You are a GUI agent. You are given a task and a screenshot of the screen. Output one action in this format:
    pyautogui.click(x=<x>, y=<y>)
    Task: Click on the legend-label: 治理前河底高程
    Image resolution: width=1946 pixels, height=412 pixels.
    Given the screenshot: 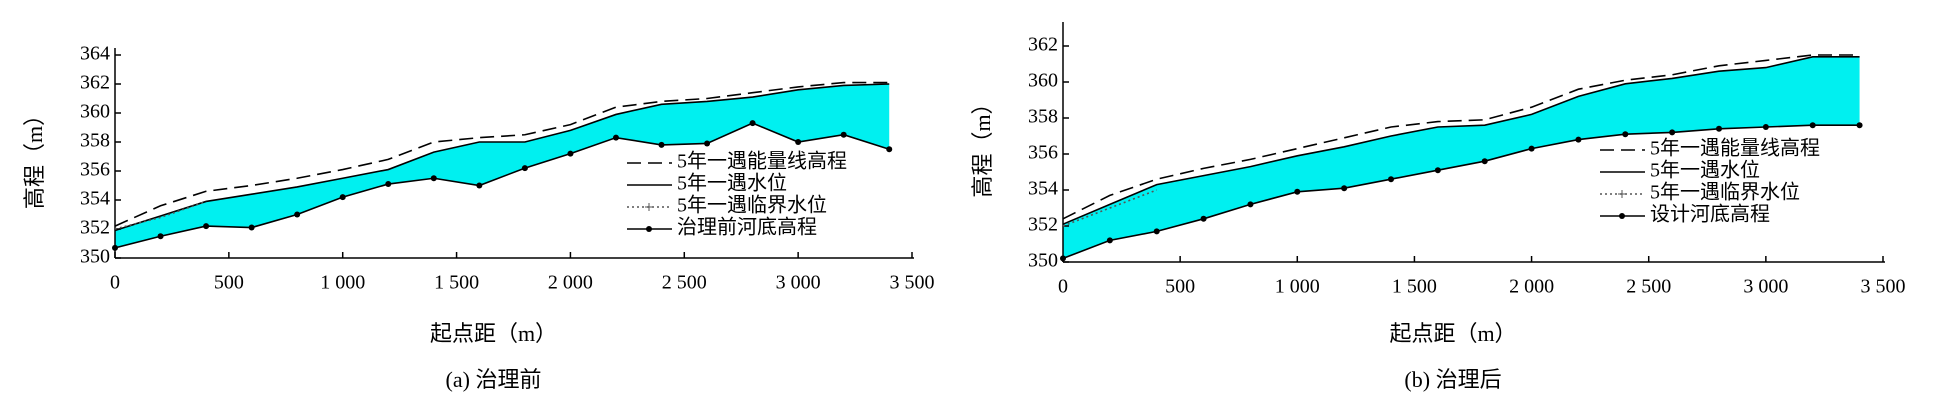 What is the action you would take?
    pyautogui.click(x=747, y=227)
    